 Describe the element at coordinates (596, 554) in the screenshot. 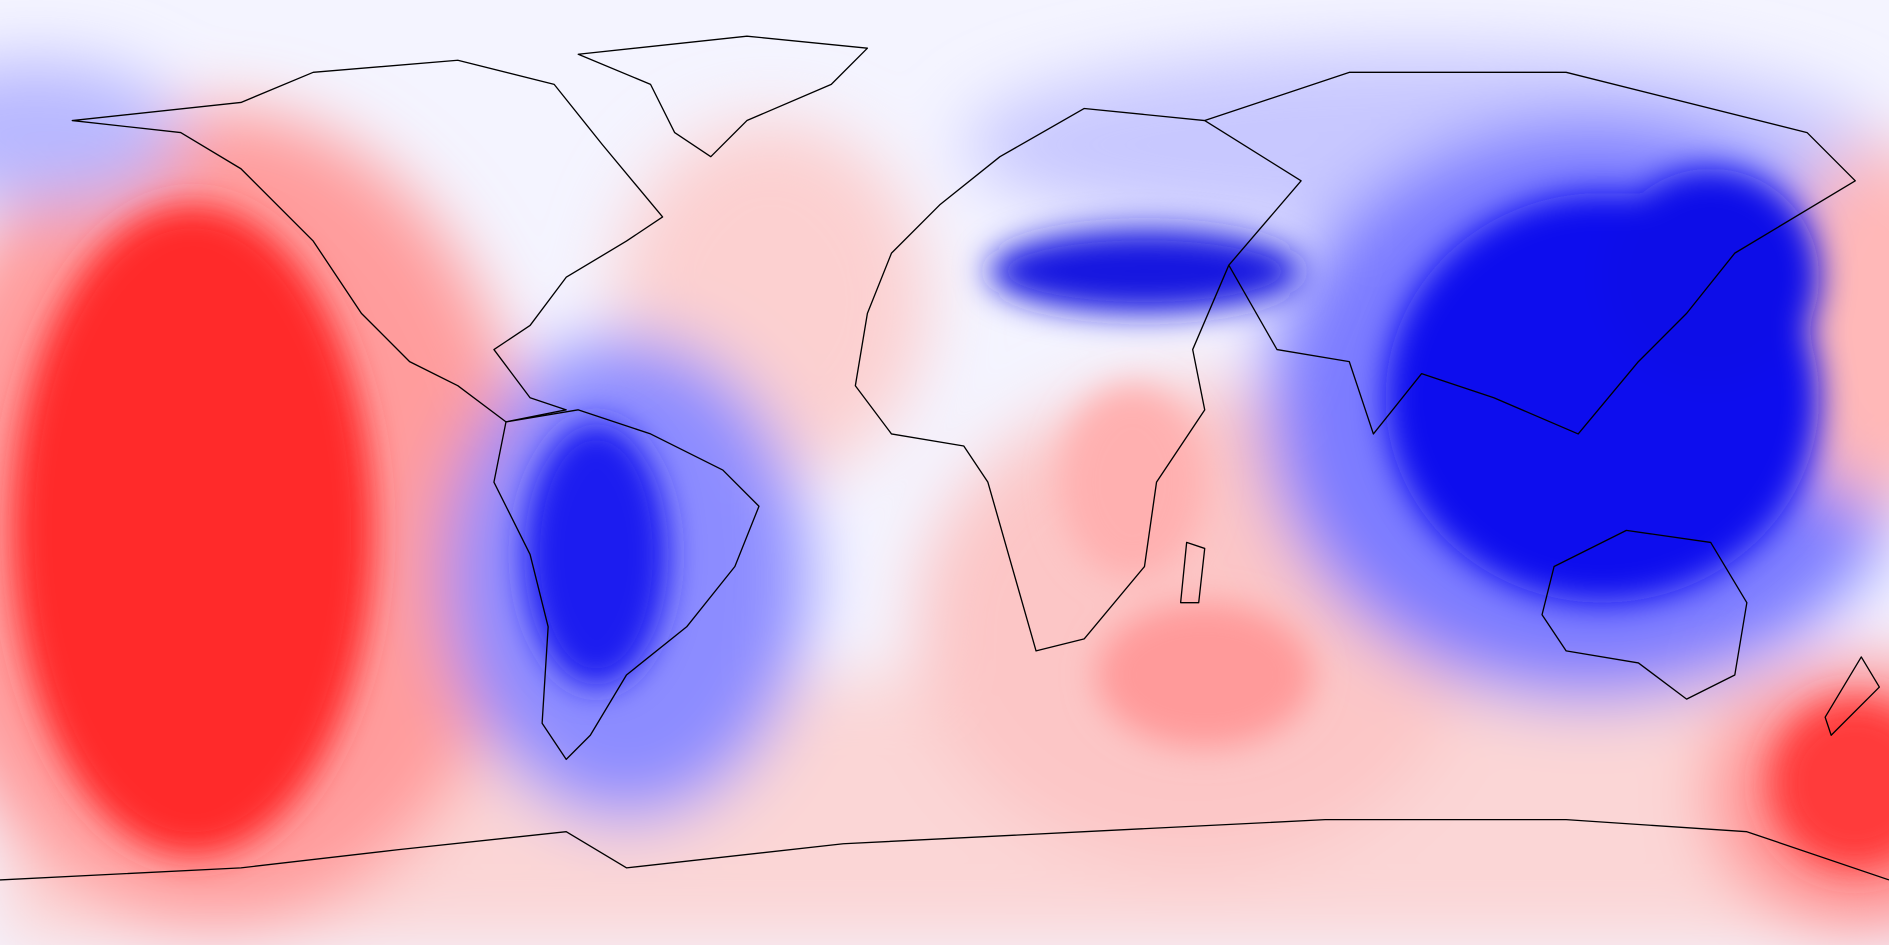

I see `amazon-core` at that location.